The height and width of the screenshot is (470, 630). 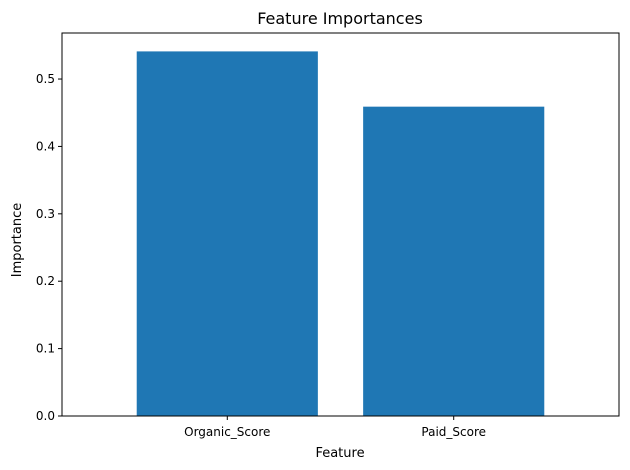 I want to click on y-tick-label: 0.2, so click(x=45, y=281).